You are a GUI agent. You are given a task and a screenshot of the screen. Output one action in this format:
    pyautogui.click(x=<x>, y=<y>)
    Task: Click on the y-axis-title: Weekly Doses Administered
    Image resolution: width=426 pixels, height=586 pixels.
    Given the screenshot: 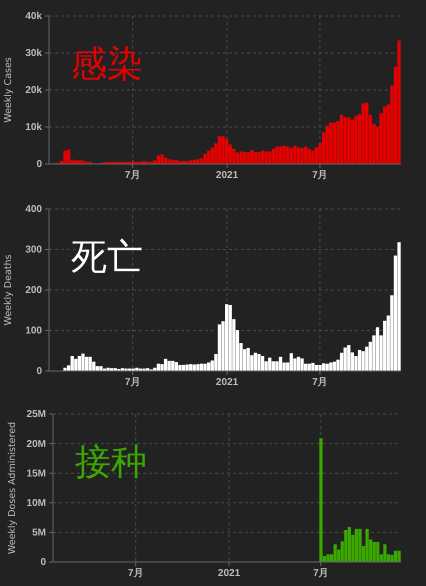 What is the action you would take?
    pyautogui.click(x=12, y=488)
    